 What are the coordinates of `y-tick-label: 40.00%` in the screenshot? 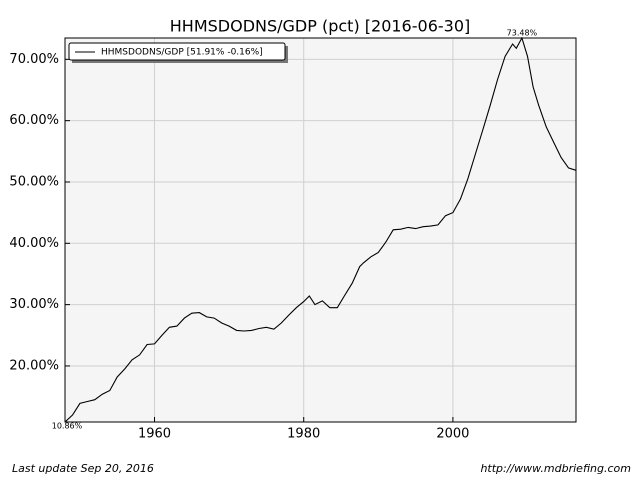 It's located at (34, 243).